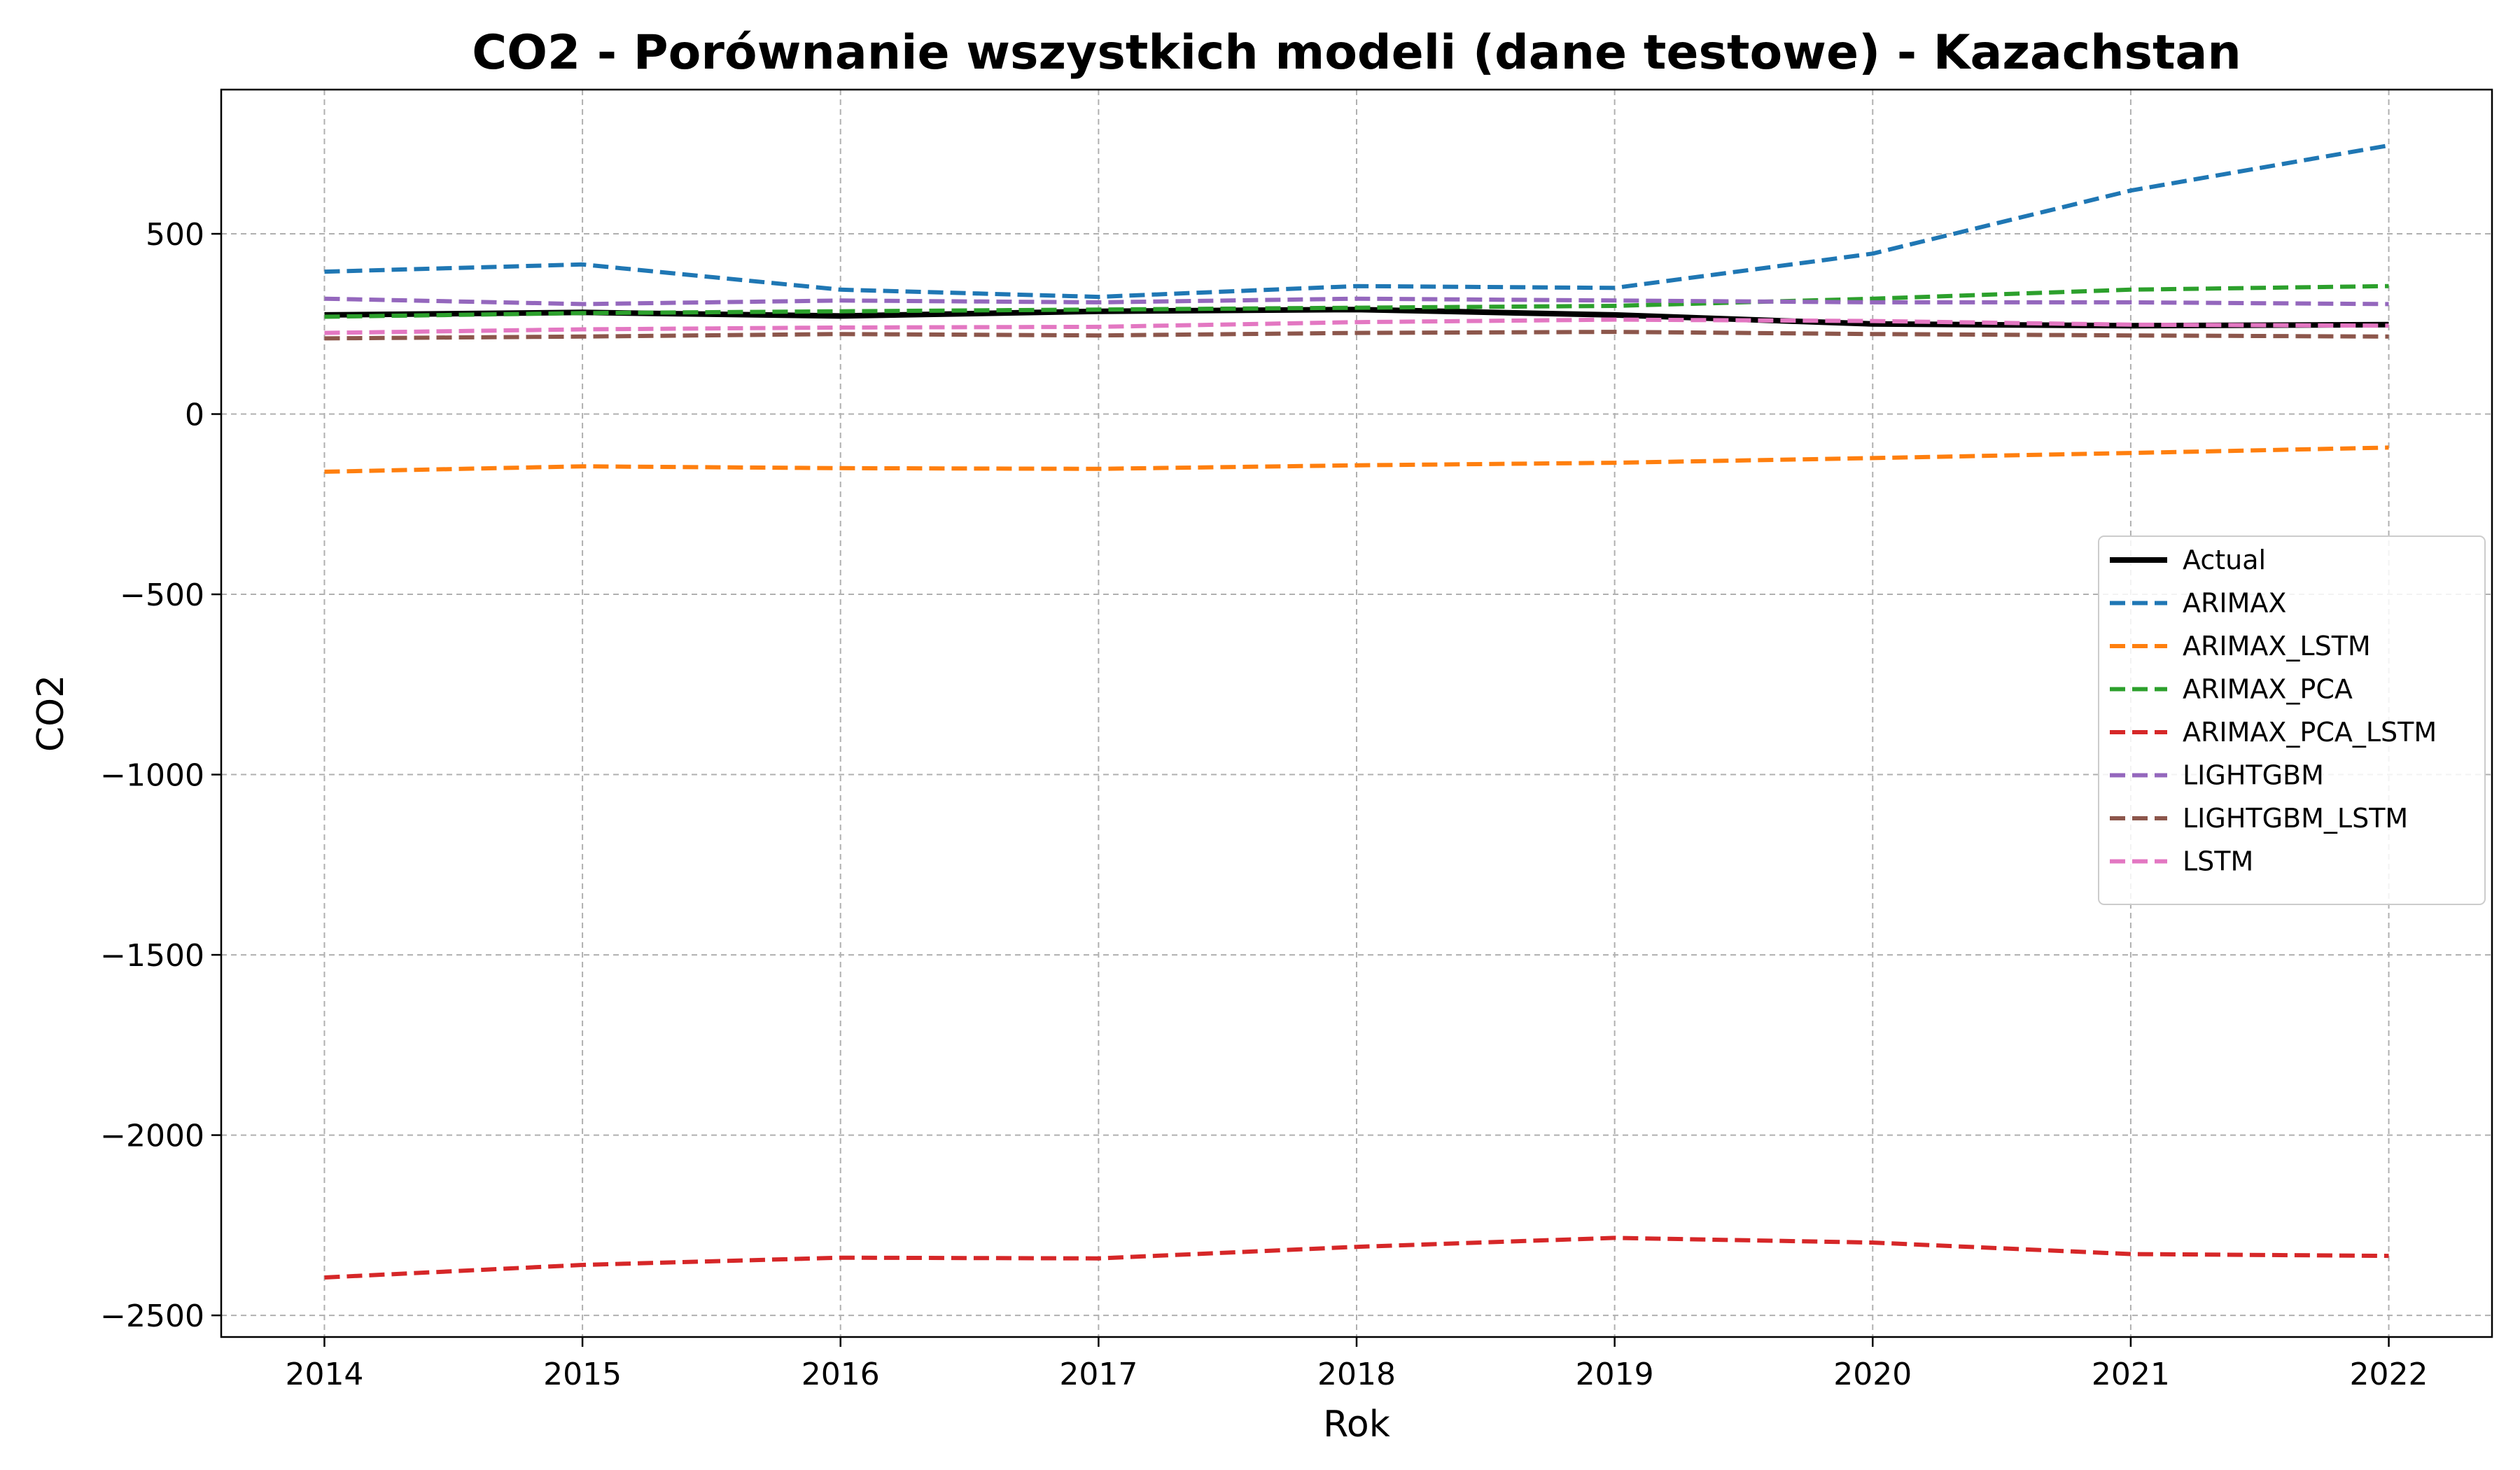 Image resolution: width=2520 pixels, height=1470 pixels. I want to click on y-tick-label: 0, so click(194, 415).